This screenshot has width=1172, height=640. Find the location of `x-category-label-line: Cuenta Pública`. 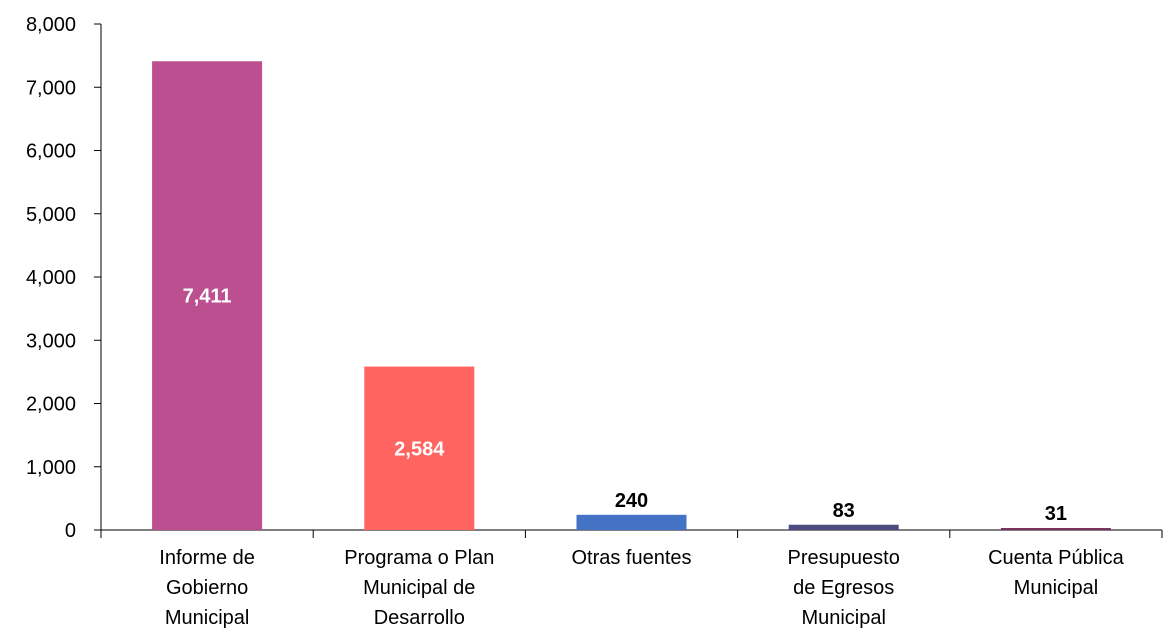

x-category-label-line: Cuenta Pública is located at coordinates (1056, 558).